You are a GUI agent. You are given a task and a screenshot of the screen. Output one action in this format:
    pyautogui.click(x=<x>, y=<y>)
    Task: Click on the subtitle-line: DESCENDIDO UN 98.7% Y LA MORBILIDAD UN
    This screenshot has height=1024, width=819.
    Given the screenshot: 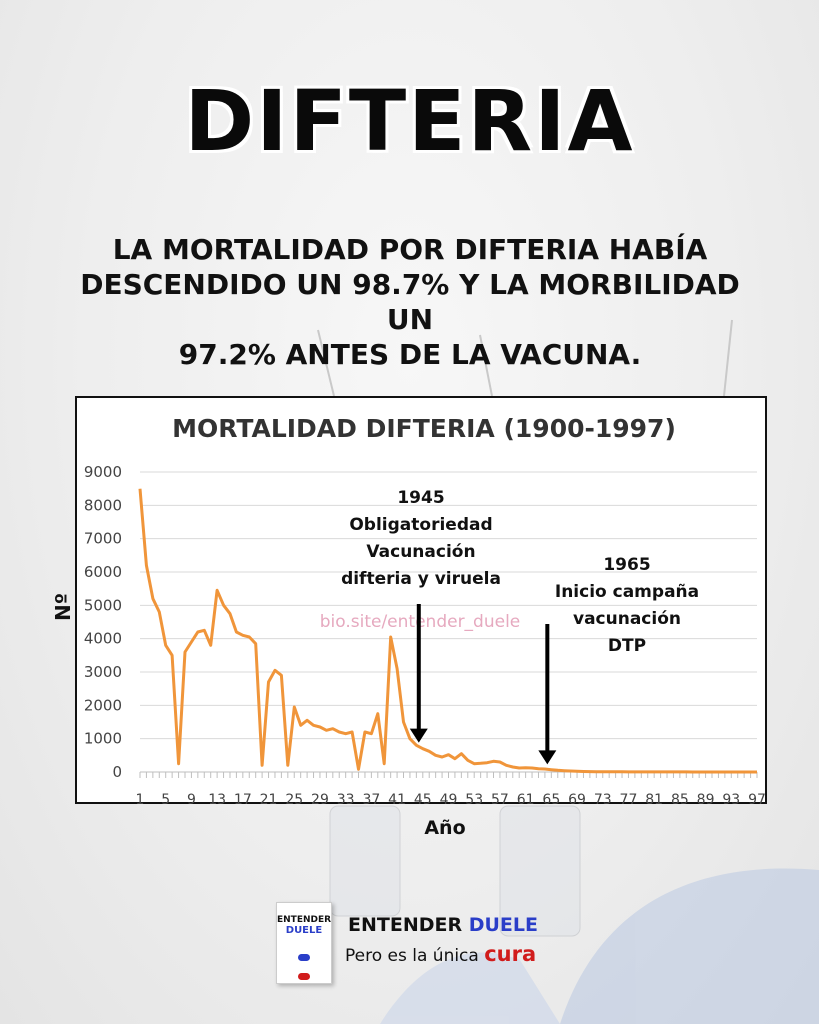 What is the action you would take?
    pyautogui.click(x=410, y=302)
    